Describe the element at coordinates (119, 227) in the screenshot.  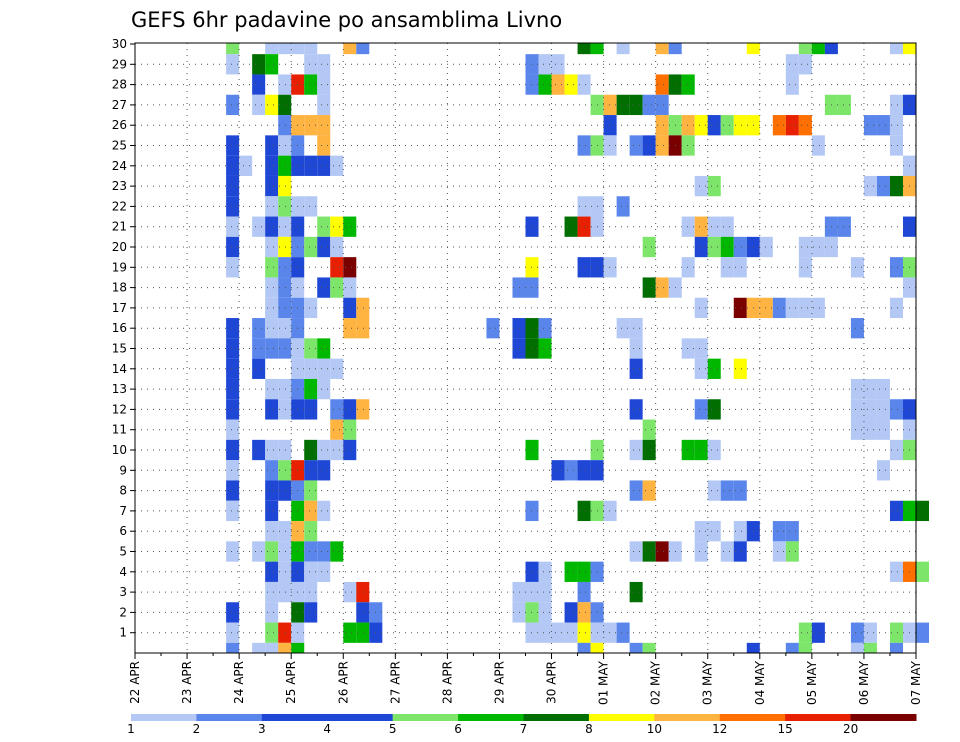
I see `y-tick-label: 21` at that location.